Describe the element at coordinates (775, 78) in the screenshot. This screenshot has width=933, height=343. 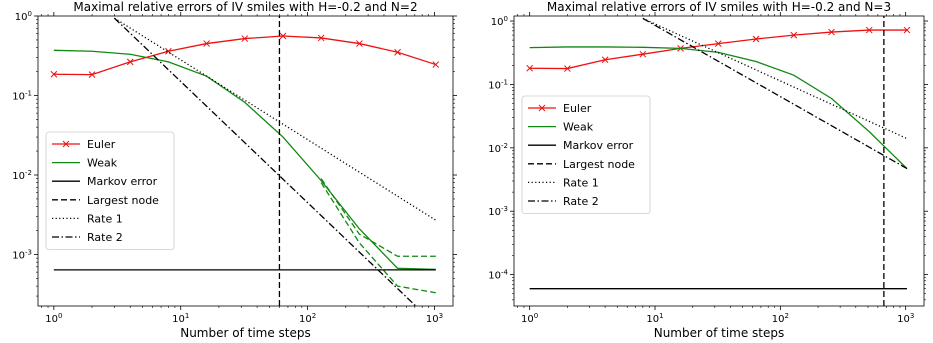
I see `rate-1-line` at that location.